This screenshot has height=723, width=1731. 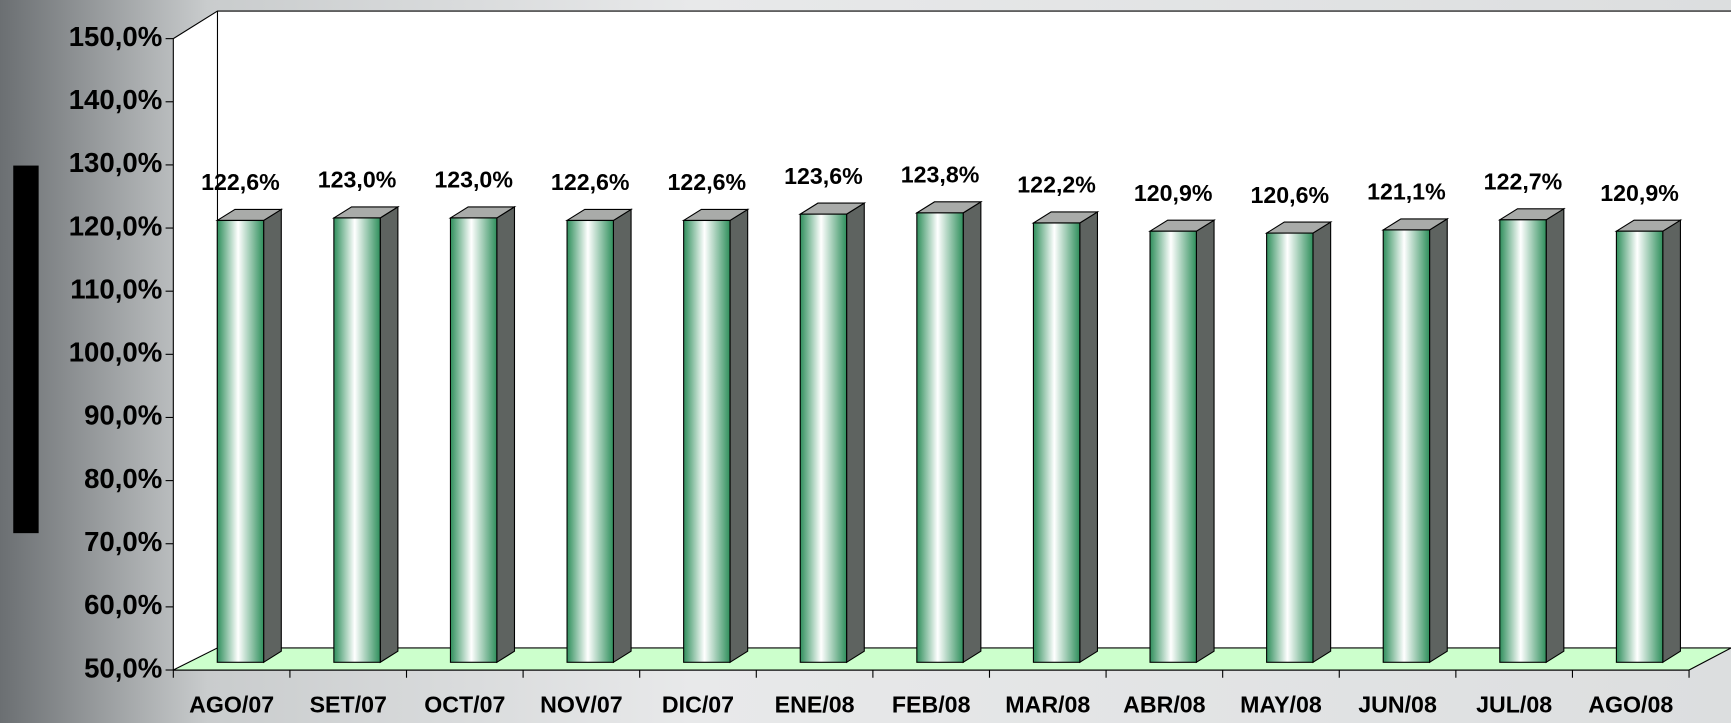 What do you see at coordinates (116, 288) in the screenshot?
I see `y-tick-label: 110,0%` at bounding box center [116, 288].